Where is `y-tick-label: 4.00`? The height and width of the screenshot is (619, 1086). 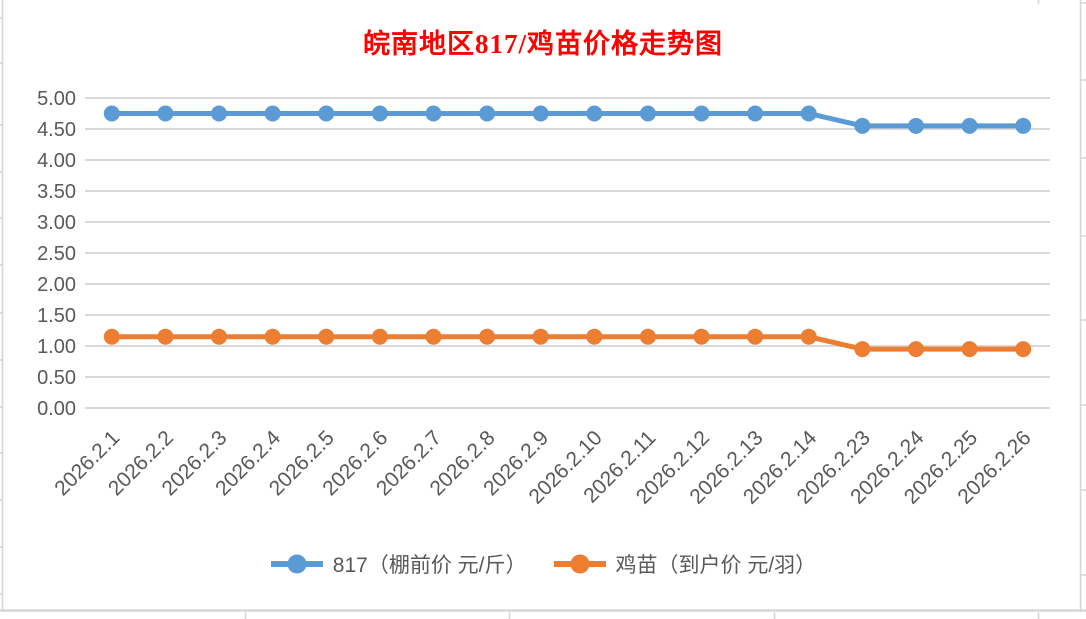 y-tick-label: 4.00 is located at coordinates (56, 161).